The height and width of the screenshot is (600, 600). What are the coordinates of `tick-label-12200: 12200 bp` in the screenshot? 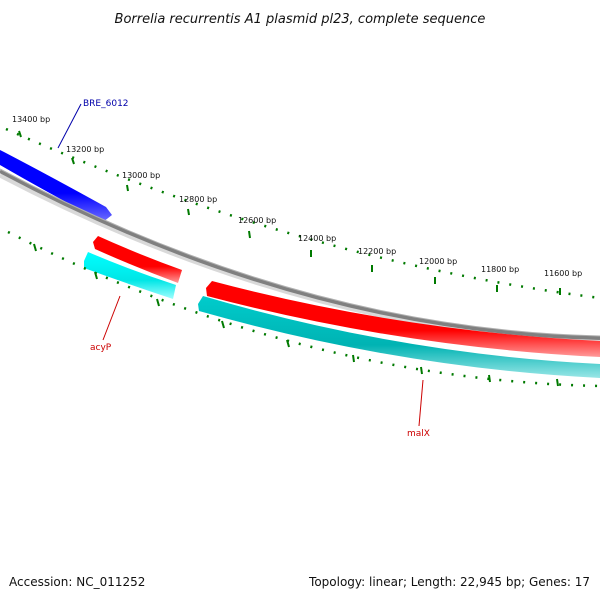 It's located at (377, 251).